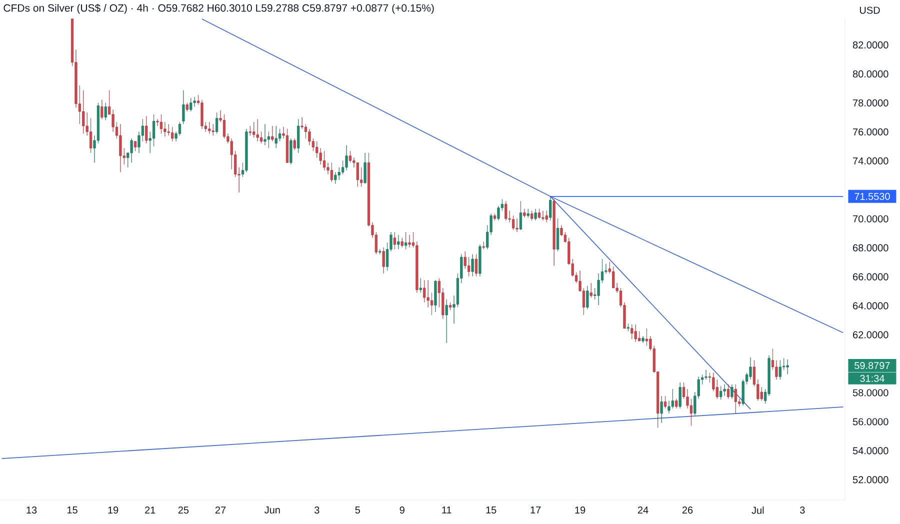 The height and width of the screenshot is (524, 900). Describe the element at coordinates (402, 510) in the screenshot. I see `x-tick-label: 9` at that location.